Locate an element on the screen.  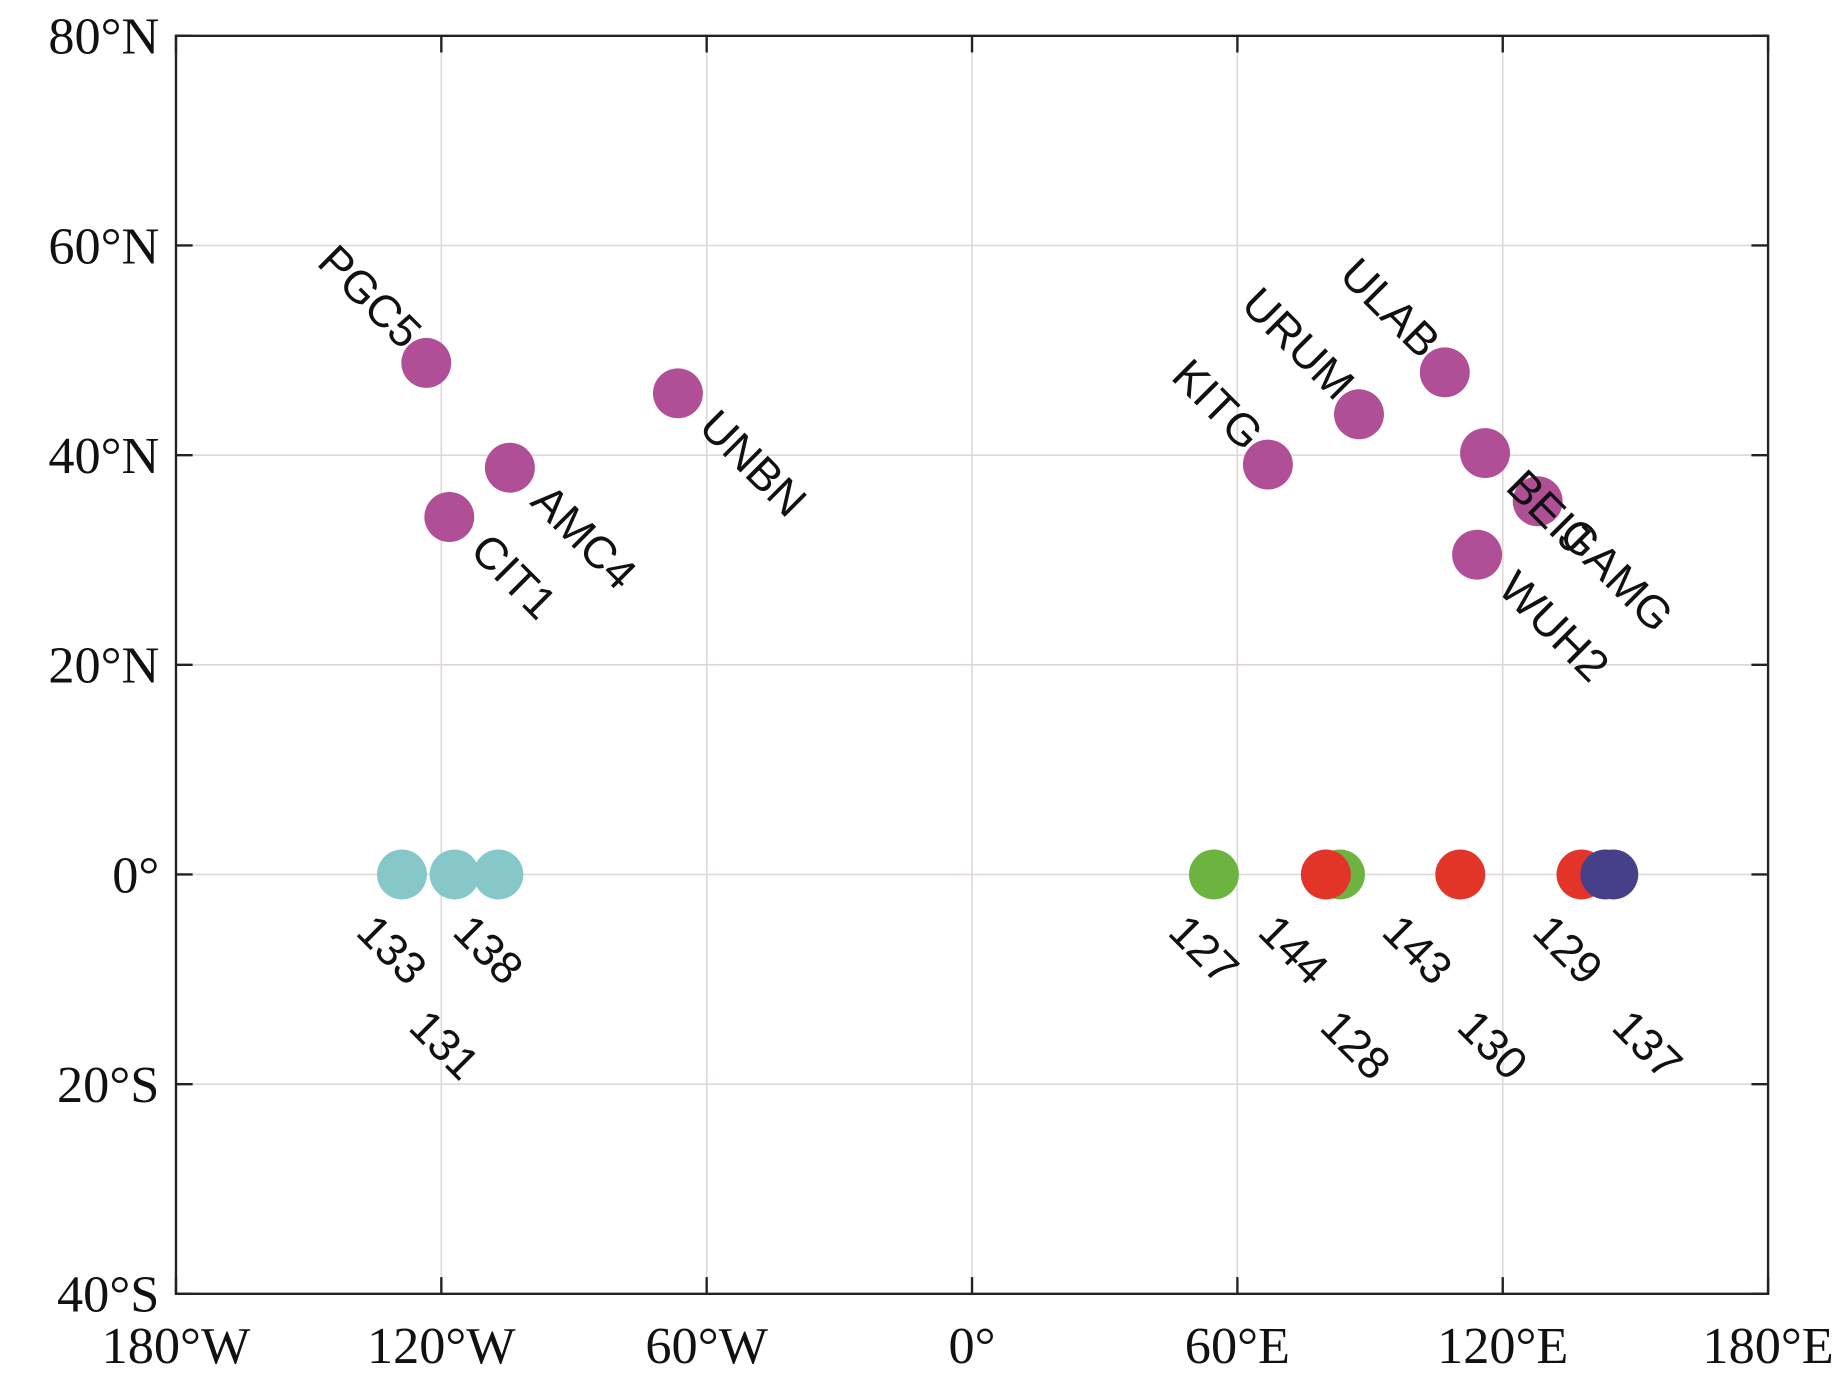
satellite-label: 130 is located at coordinates (1492, 1044).